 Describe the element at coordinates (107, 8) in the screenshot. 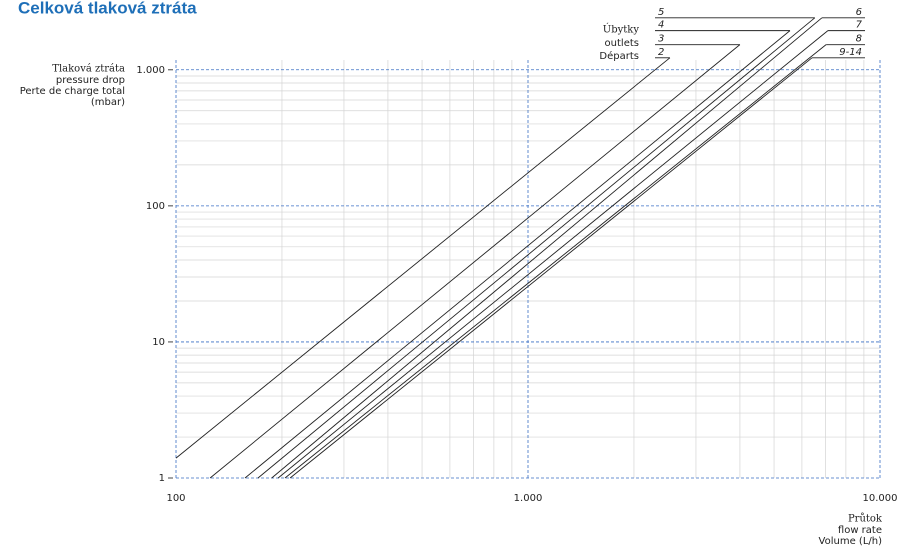

I see `chart-title: Celková tlaková ztráta` at that location.